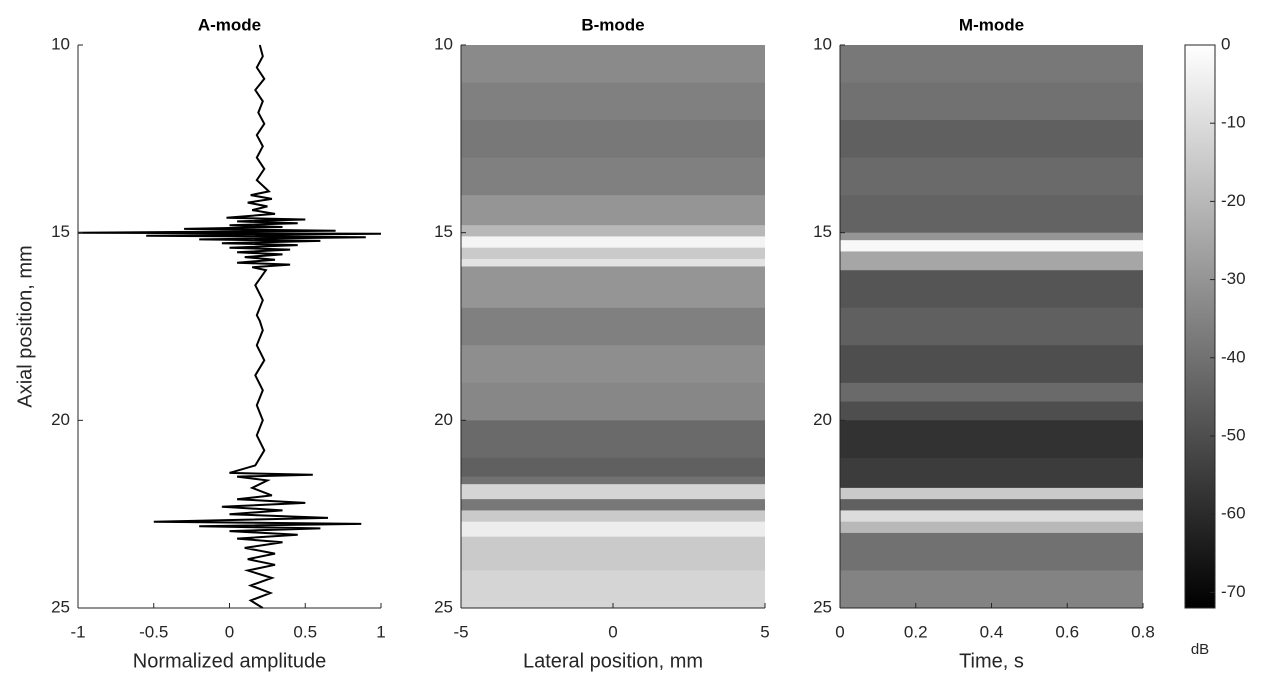 The height and width of the screenshot is (679, 1265). What do you see at coordinates (229, 24) in the screenshot?
I see `chart-title: A-mode` at bounding box center [229, 24].